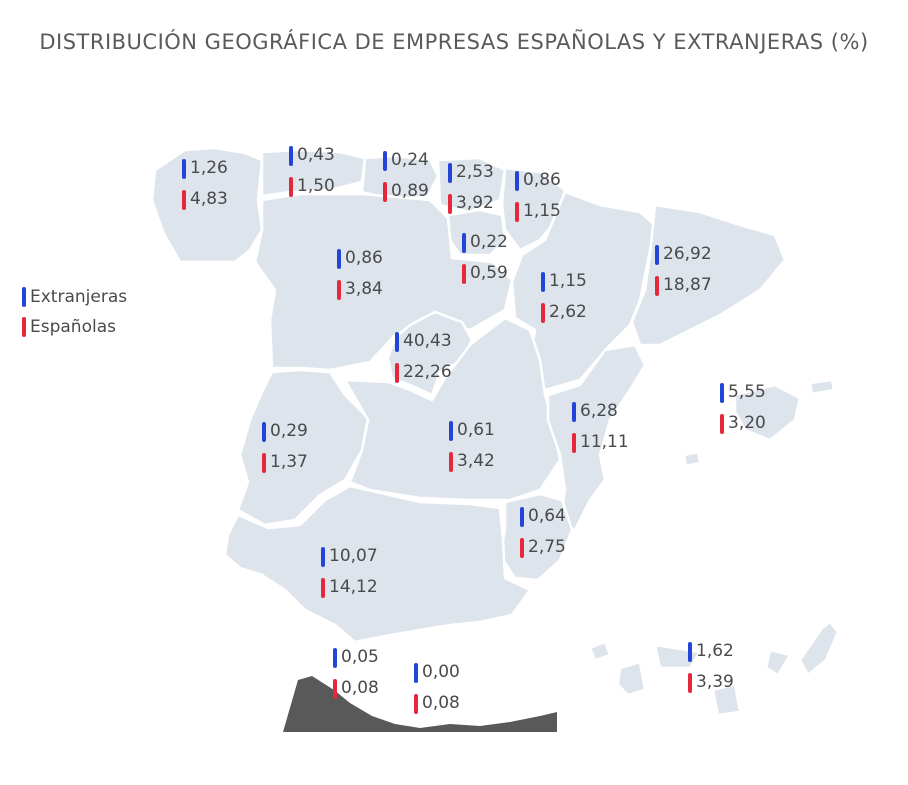 This screenshot has height=785, width=908. I want to click on value-row-extranjeras: 1,15, so click(564, 281).